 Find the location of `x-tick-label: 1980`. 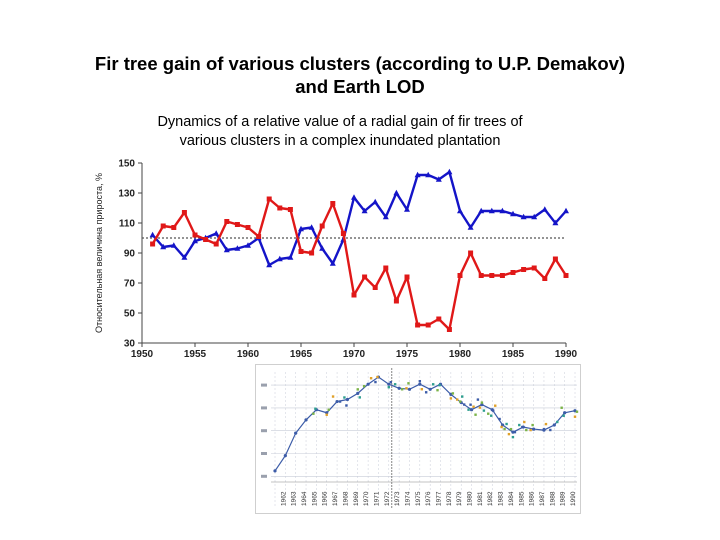

x-tick-label: 1980 is located at coordinates (460, 354).